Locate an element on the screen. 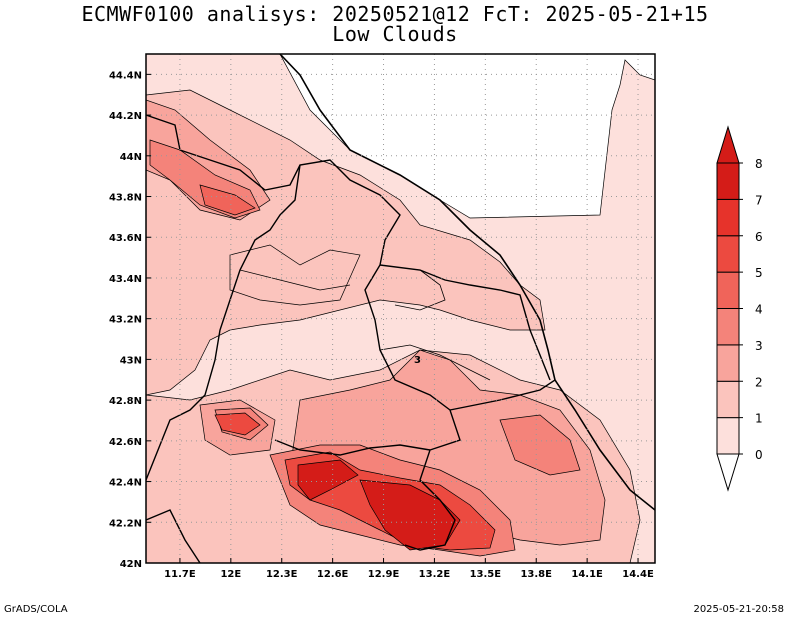  contour-label: 3 is located at coordinates (417, 360).